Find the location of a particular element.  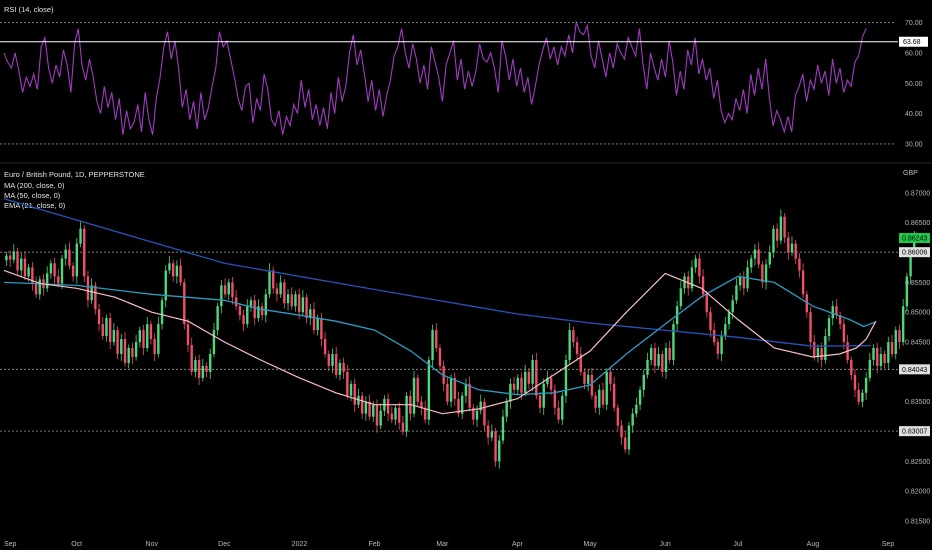

price-tick-label: 0.82000 is located at coordinates (917, 492).